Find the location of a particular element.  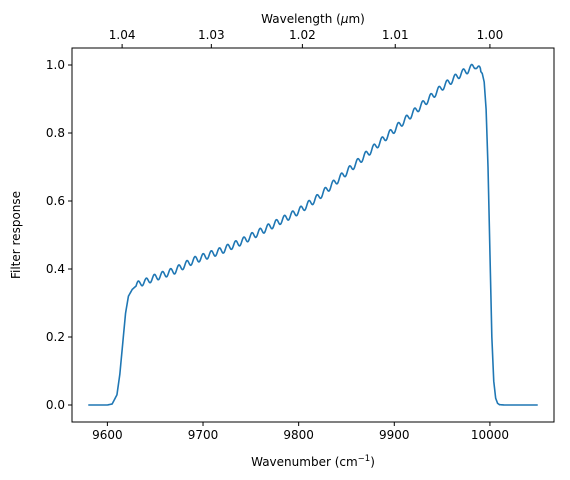

top-tick-label: 1.00 is located at coordinates (490, 35).